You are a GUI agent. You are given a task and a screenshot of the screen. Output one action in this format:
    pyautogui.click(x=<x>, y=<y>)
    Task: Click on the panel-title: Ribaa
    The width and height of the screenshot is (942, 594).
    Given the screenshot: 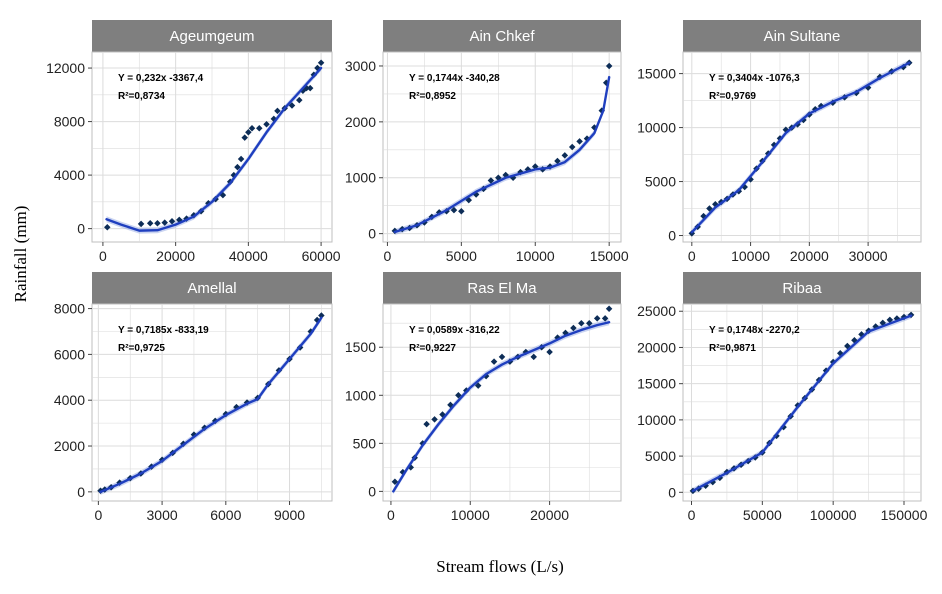 What is the action you would take?
    pyautogui.click(x=802, y=288)
    